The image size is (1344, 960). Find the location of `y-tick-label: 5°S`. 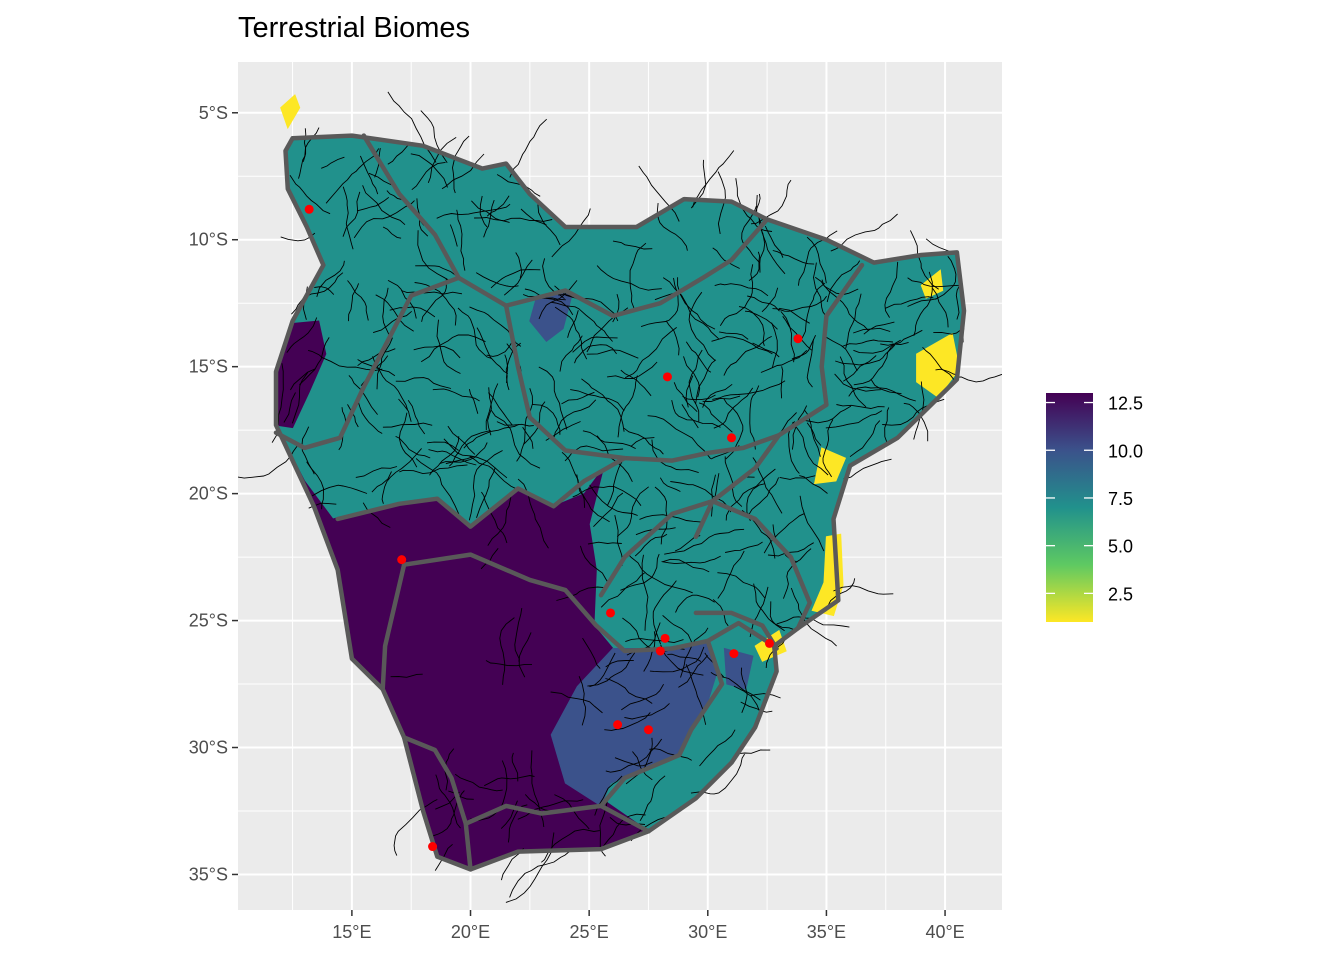

y-tick-label: 5°S is located at coordinates (213, 113).